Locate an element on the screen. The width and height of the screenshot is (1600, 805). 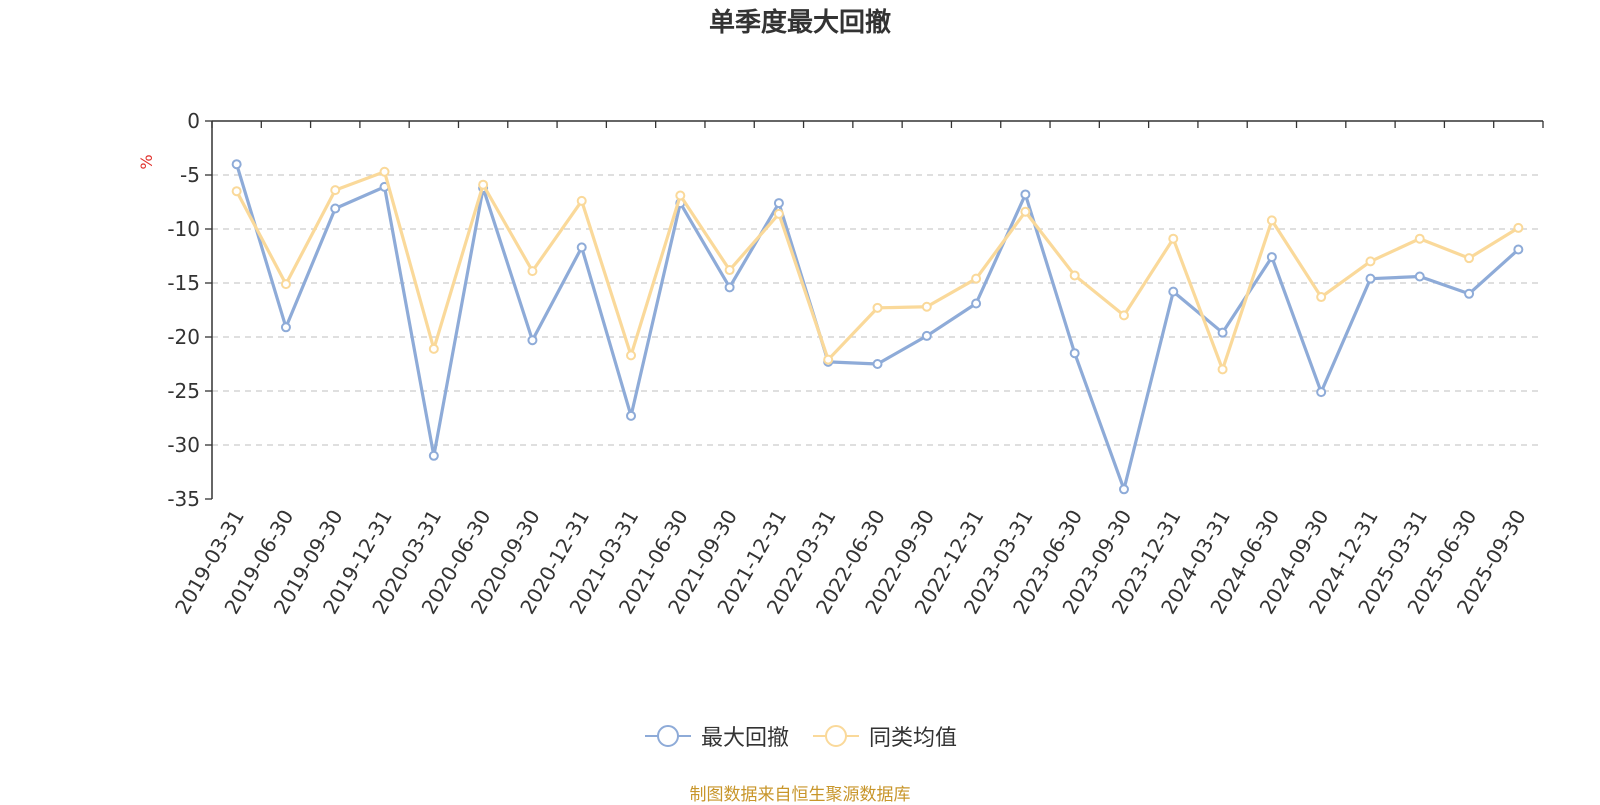
legend-label: 同类均值 is located at coordinates (913, 738).